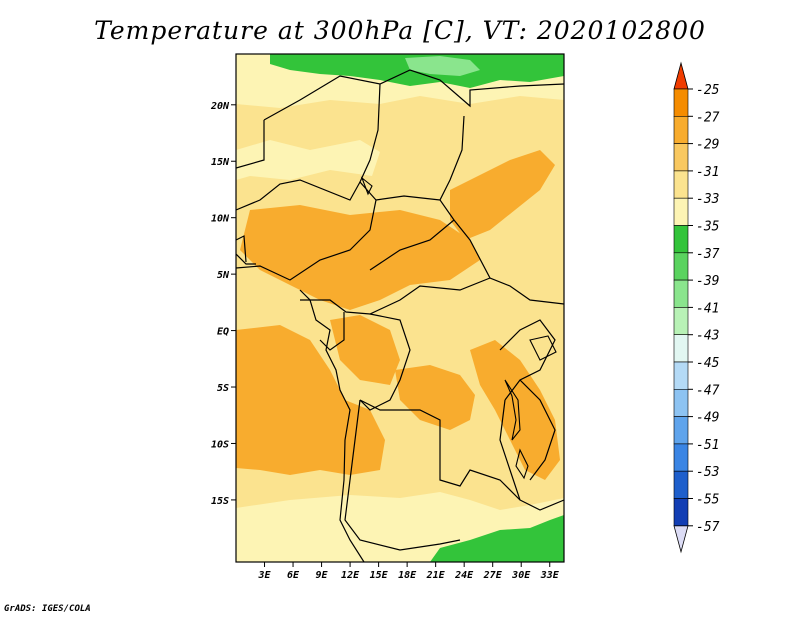  Describe the element at coordinates (707, 308) in the screenshot. I see `colorbar-label: -41` at that location.